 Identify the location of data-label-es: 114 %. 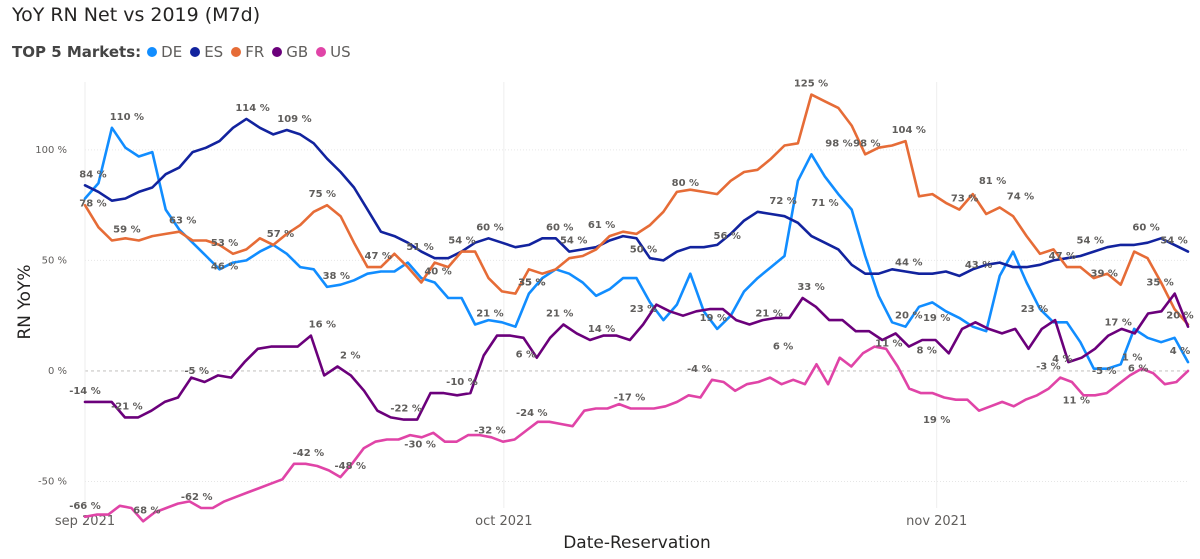
(252, 108).